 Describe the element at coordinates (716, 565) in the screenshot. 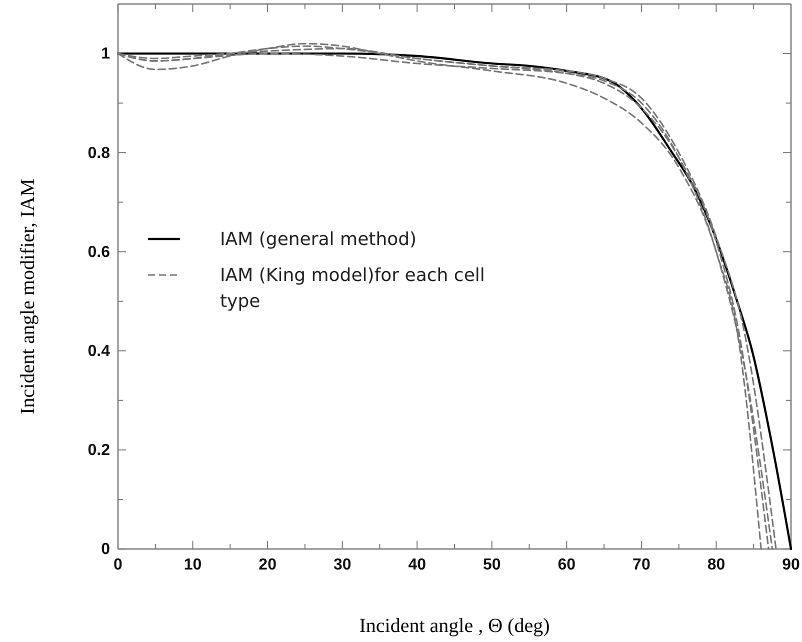

I see `x-tick-label: 80` at that location.